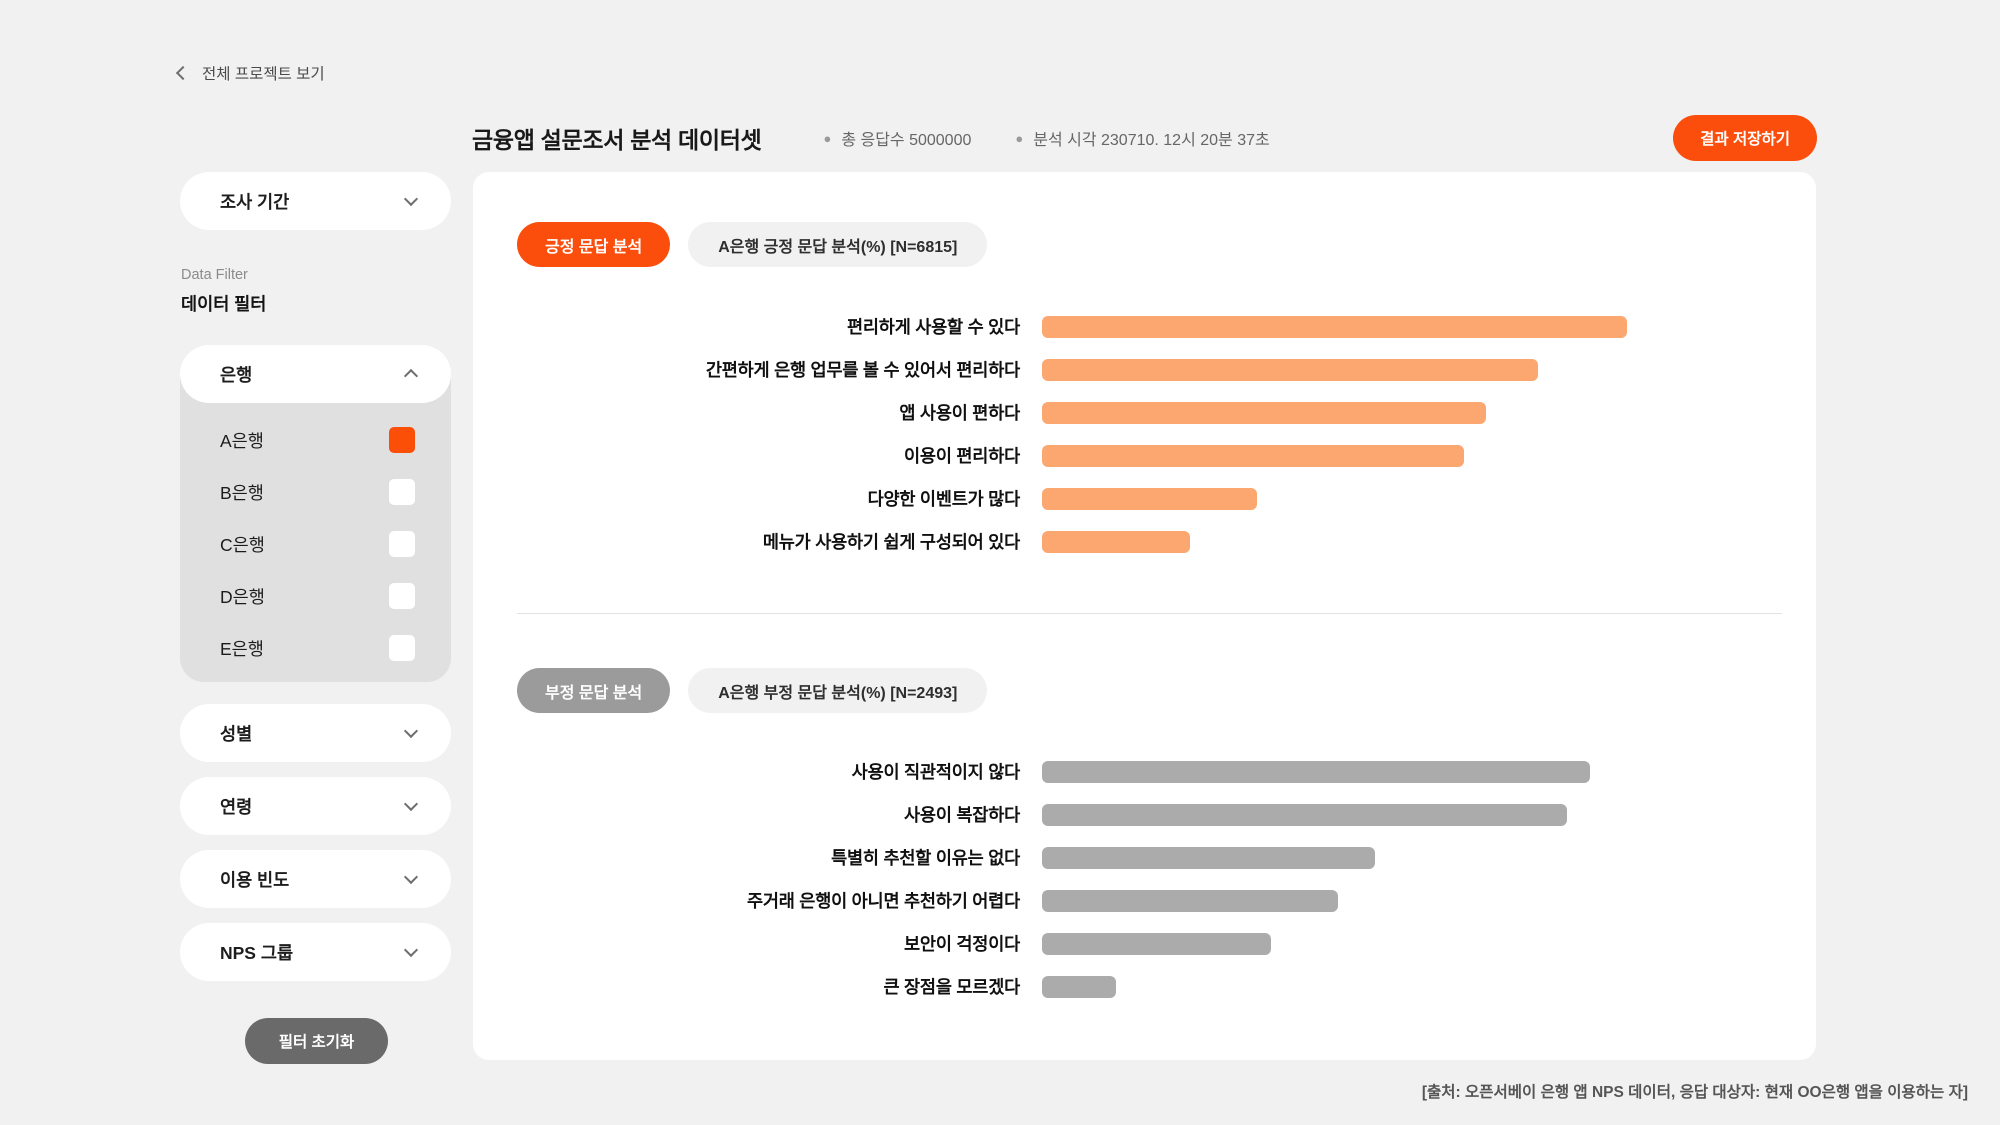 Image resolution: width=2000 pixels, height=1125 pixels. I want to click on bank-option-d-checkbox, so click(402, 596).